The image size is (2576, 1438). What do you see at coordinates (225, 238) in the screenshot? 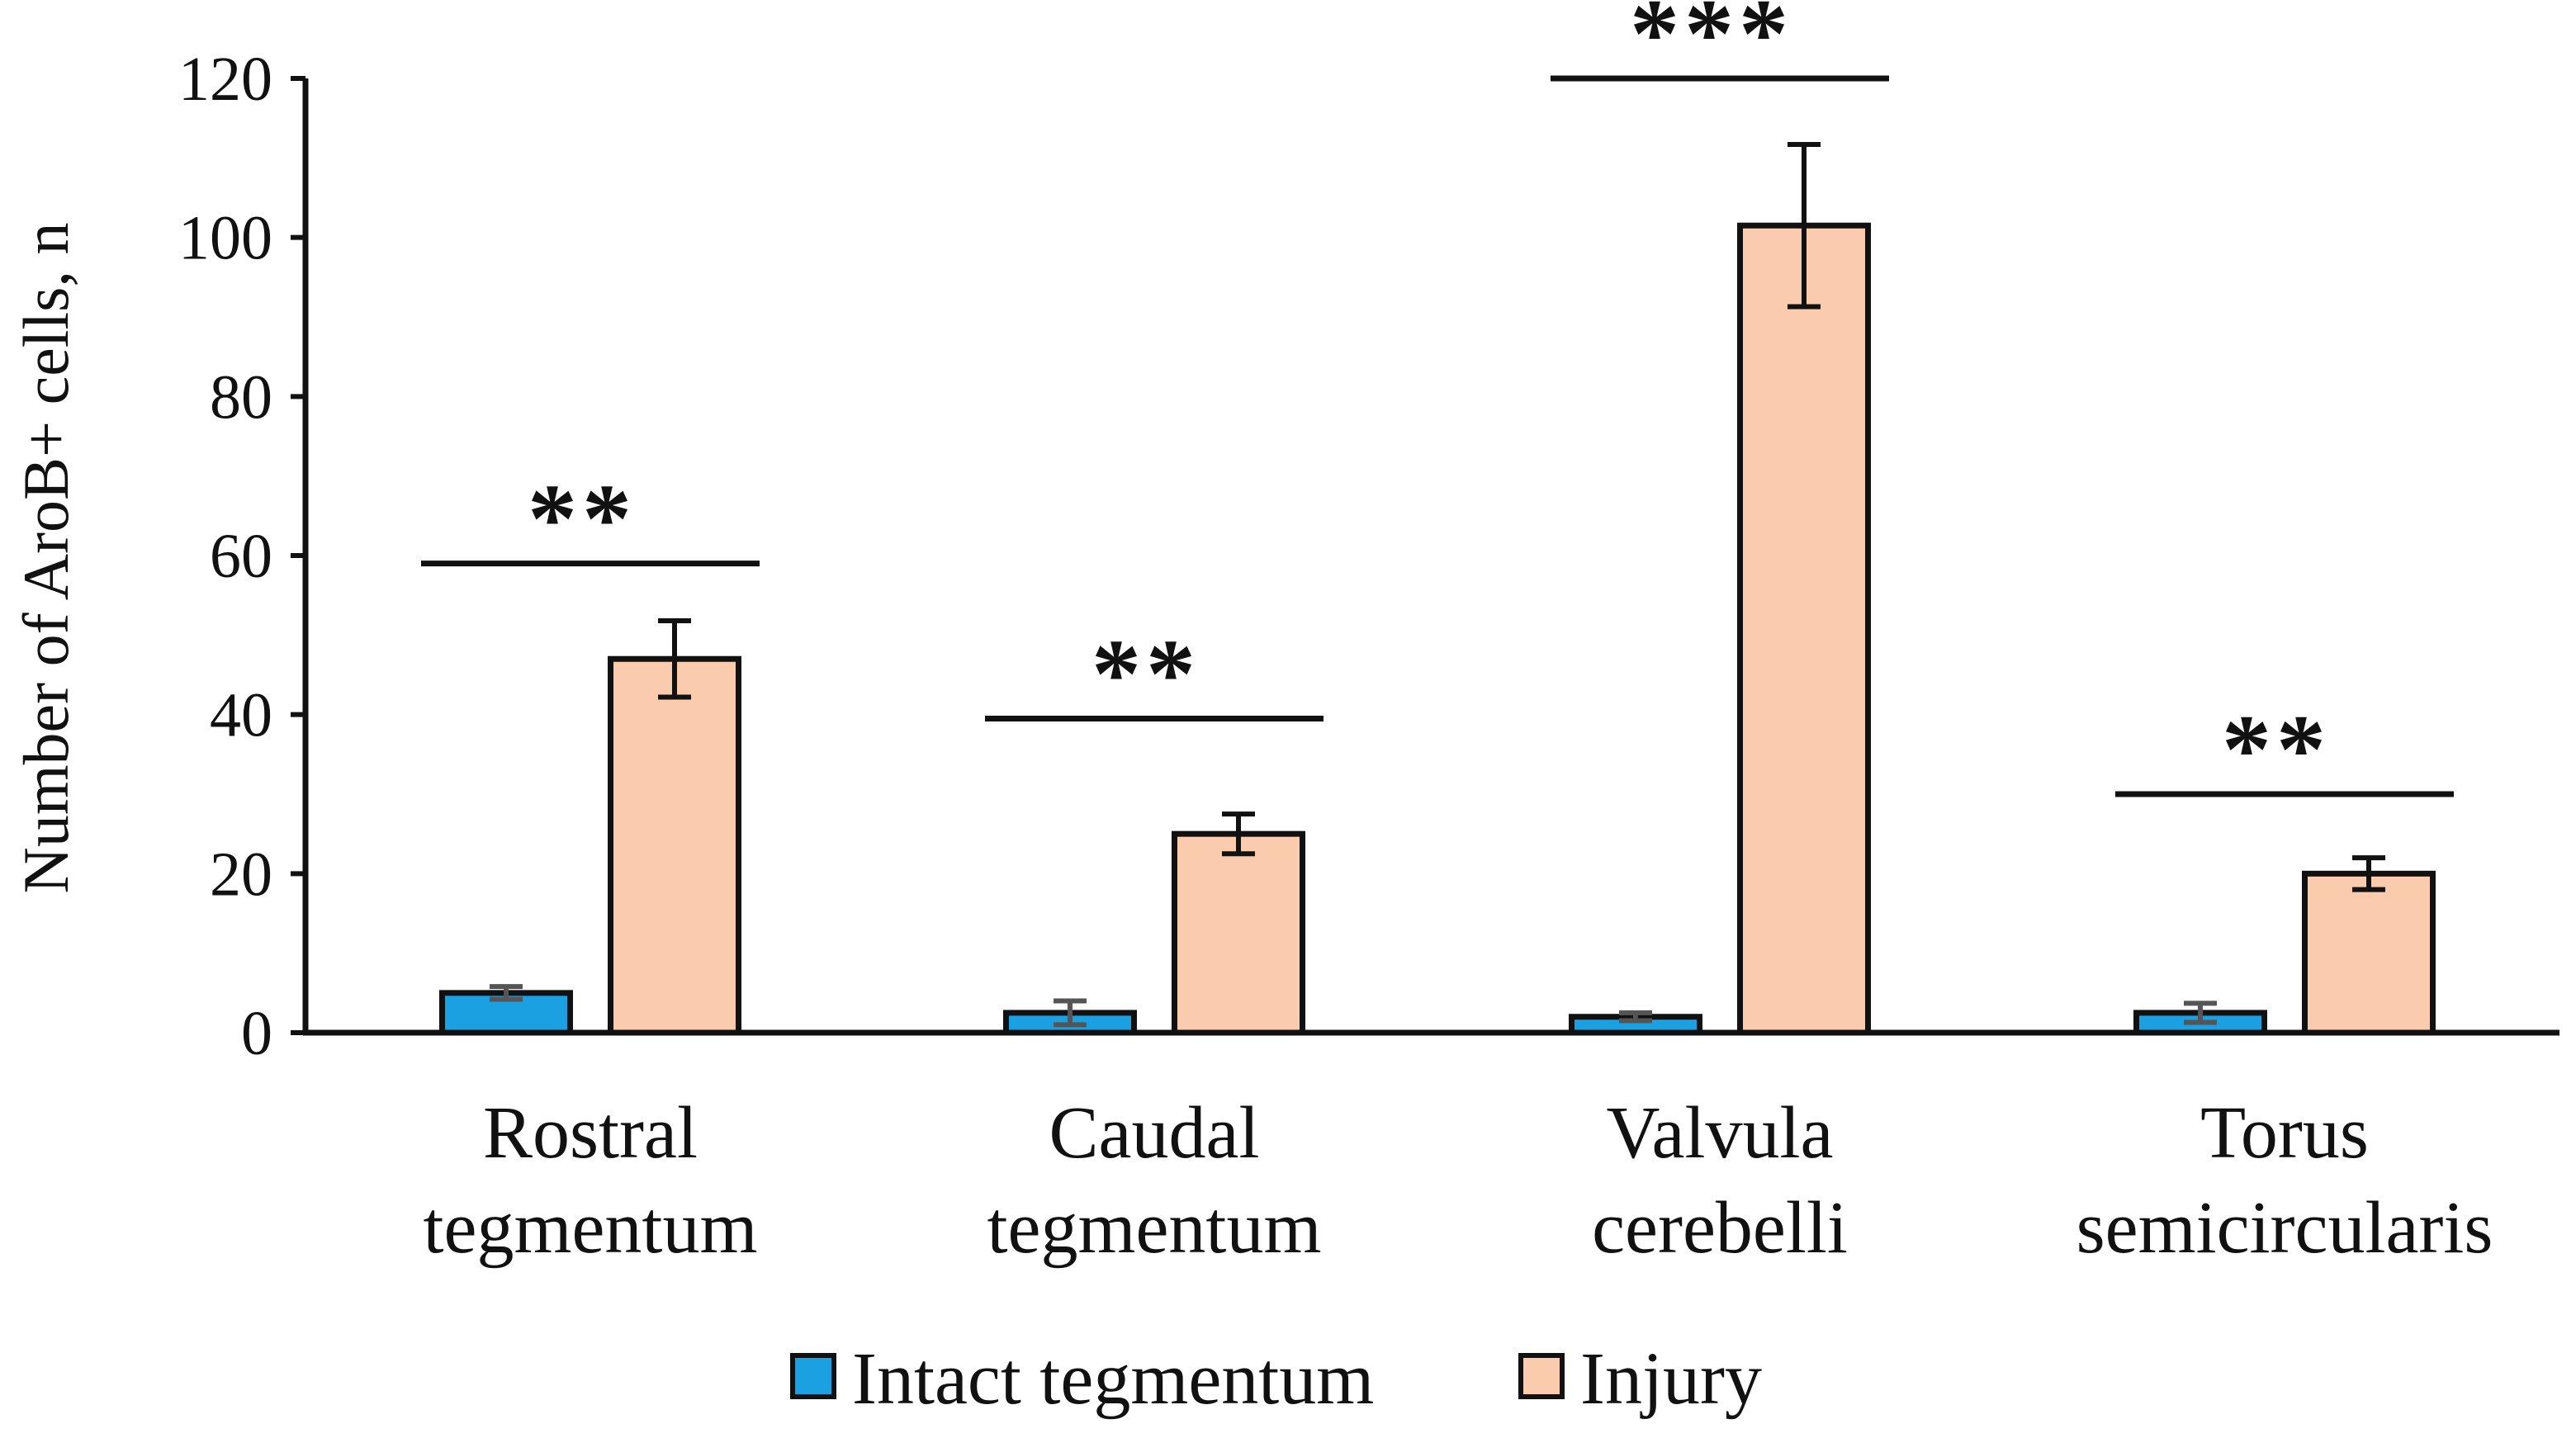
I see `y-tick-label-5: 100` at bounding box center [225, 238].